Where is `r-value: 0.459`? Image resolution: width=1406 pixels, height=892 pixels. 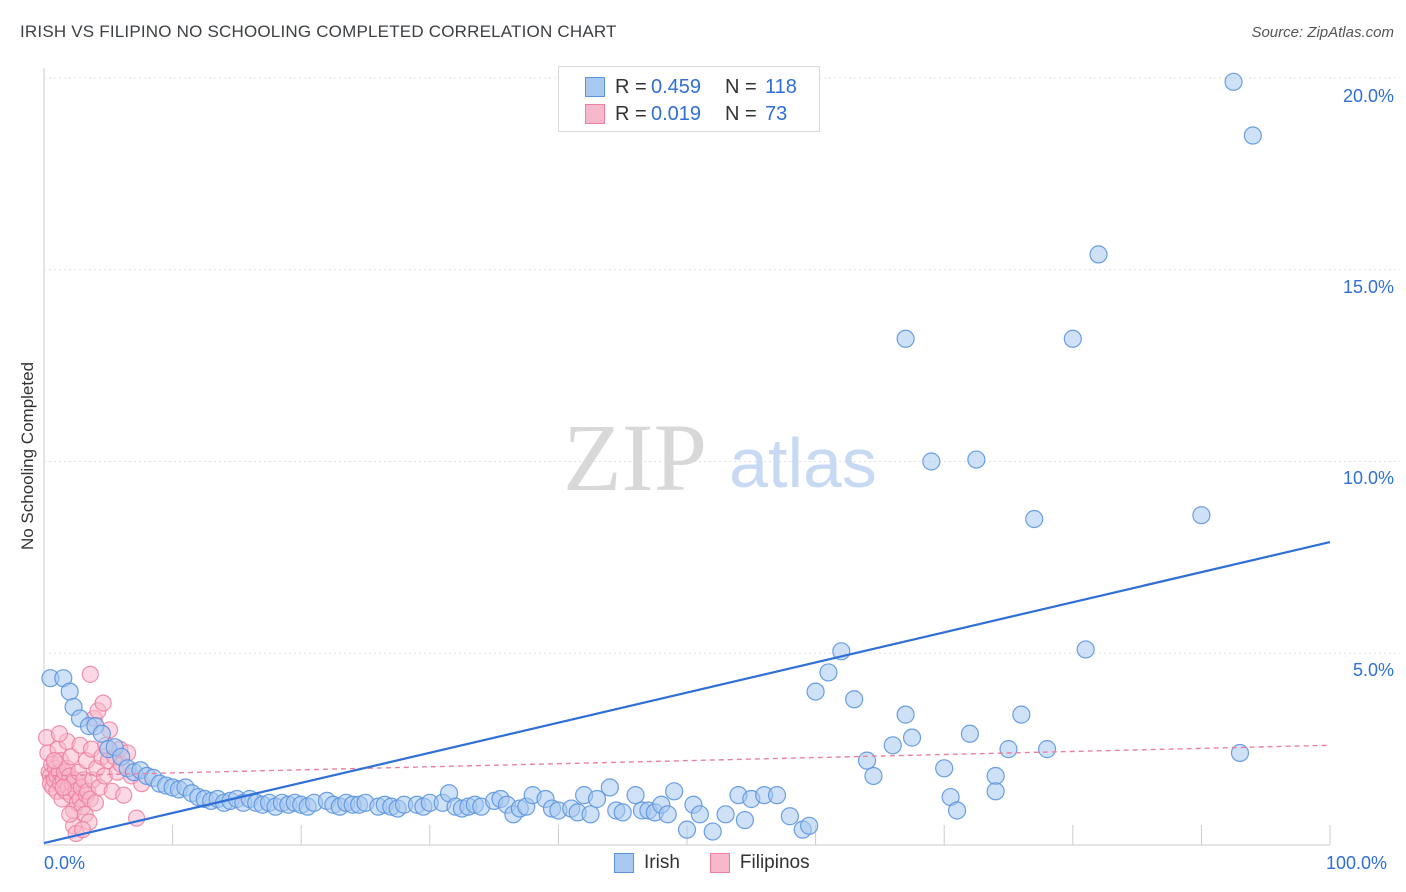
r-value: 0.459 is located at coordinates (676, 86).